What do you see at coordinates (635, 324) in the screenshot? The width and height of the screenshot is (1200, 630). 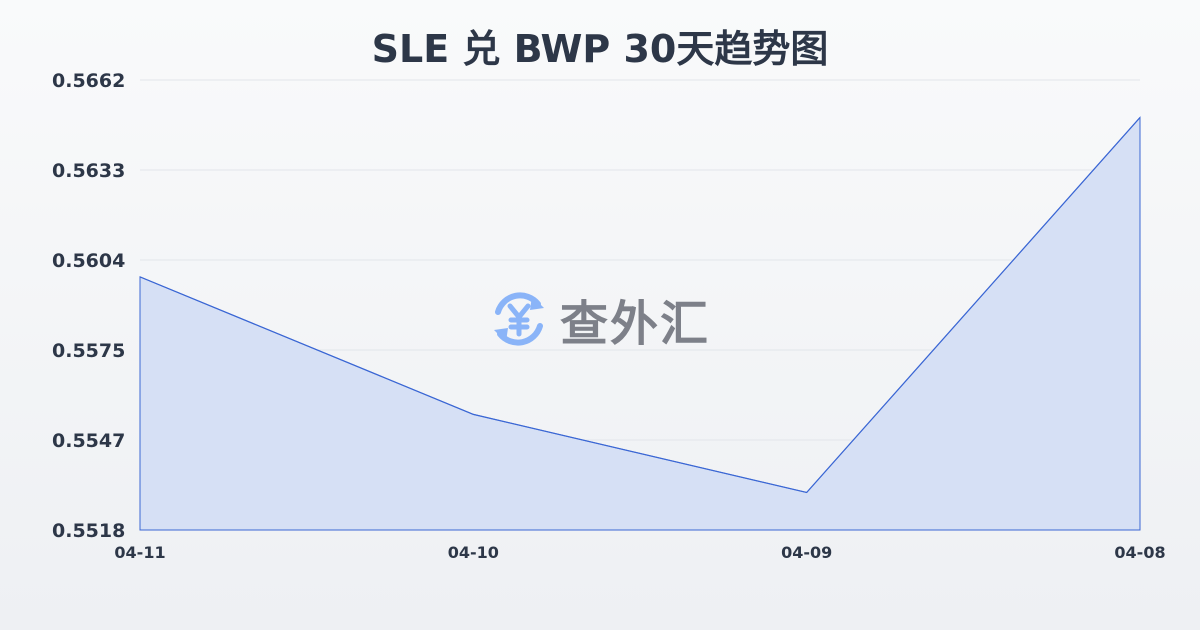 I see `watermark-text: 查外汇` at bounding box center [635, 324].